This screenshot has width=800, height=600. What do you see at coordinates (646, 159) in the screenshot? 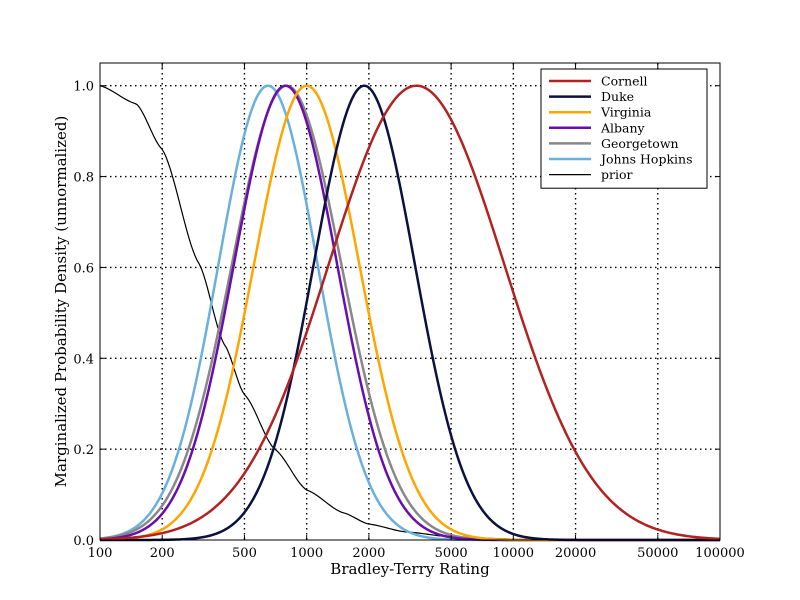
I see `legend-label-johns-hopkins: Johns Hopkins` at bounding box center [646, 159].